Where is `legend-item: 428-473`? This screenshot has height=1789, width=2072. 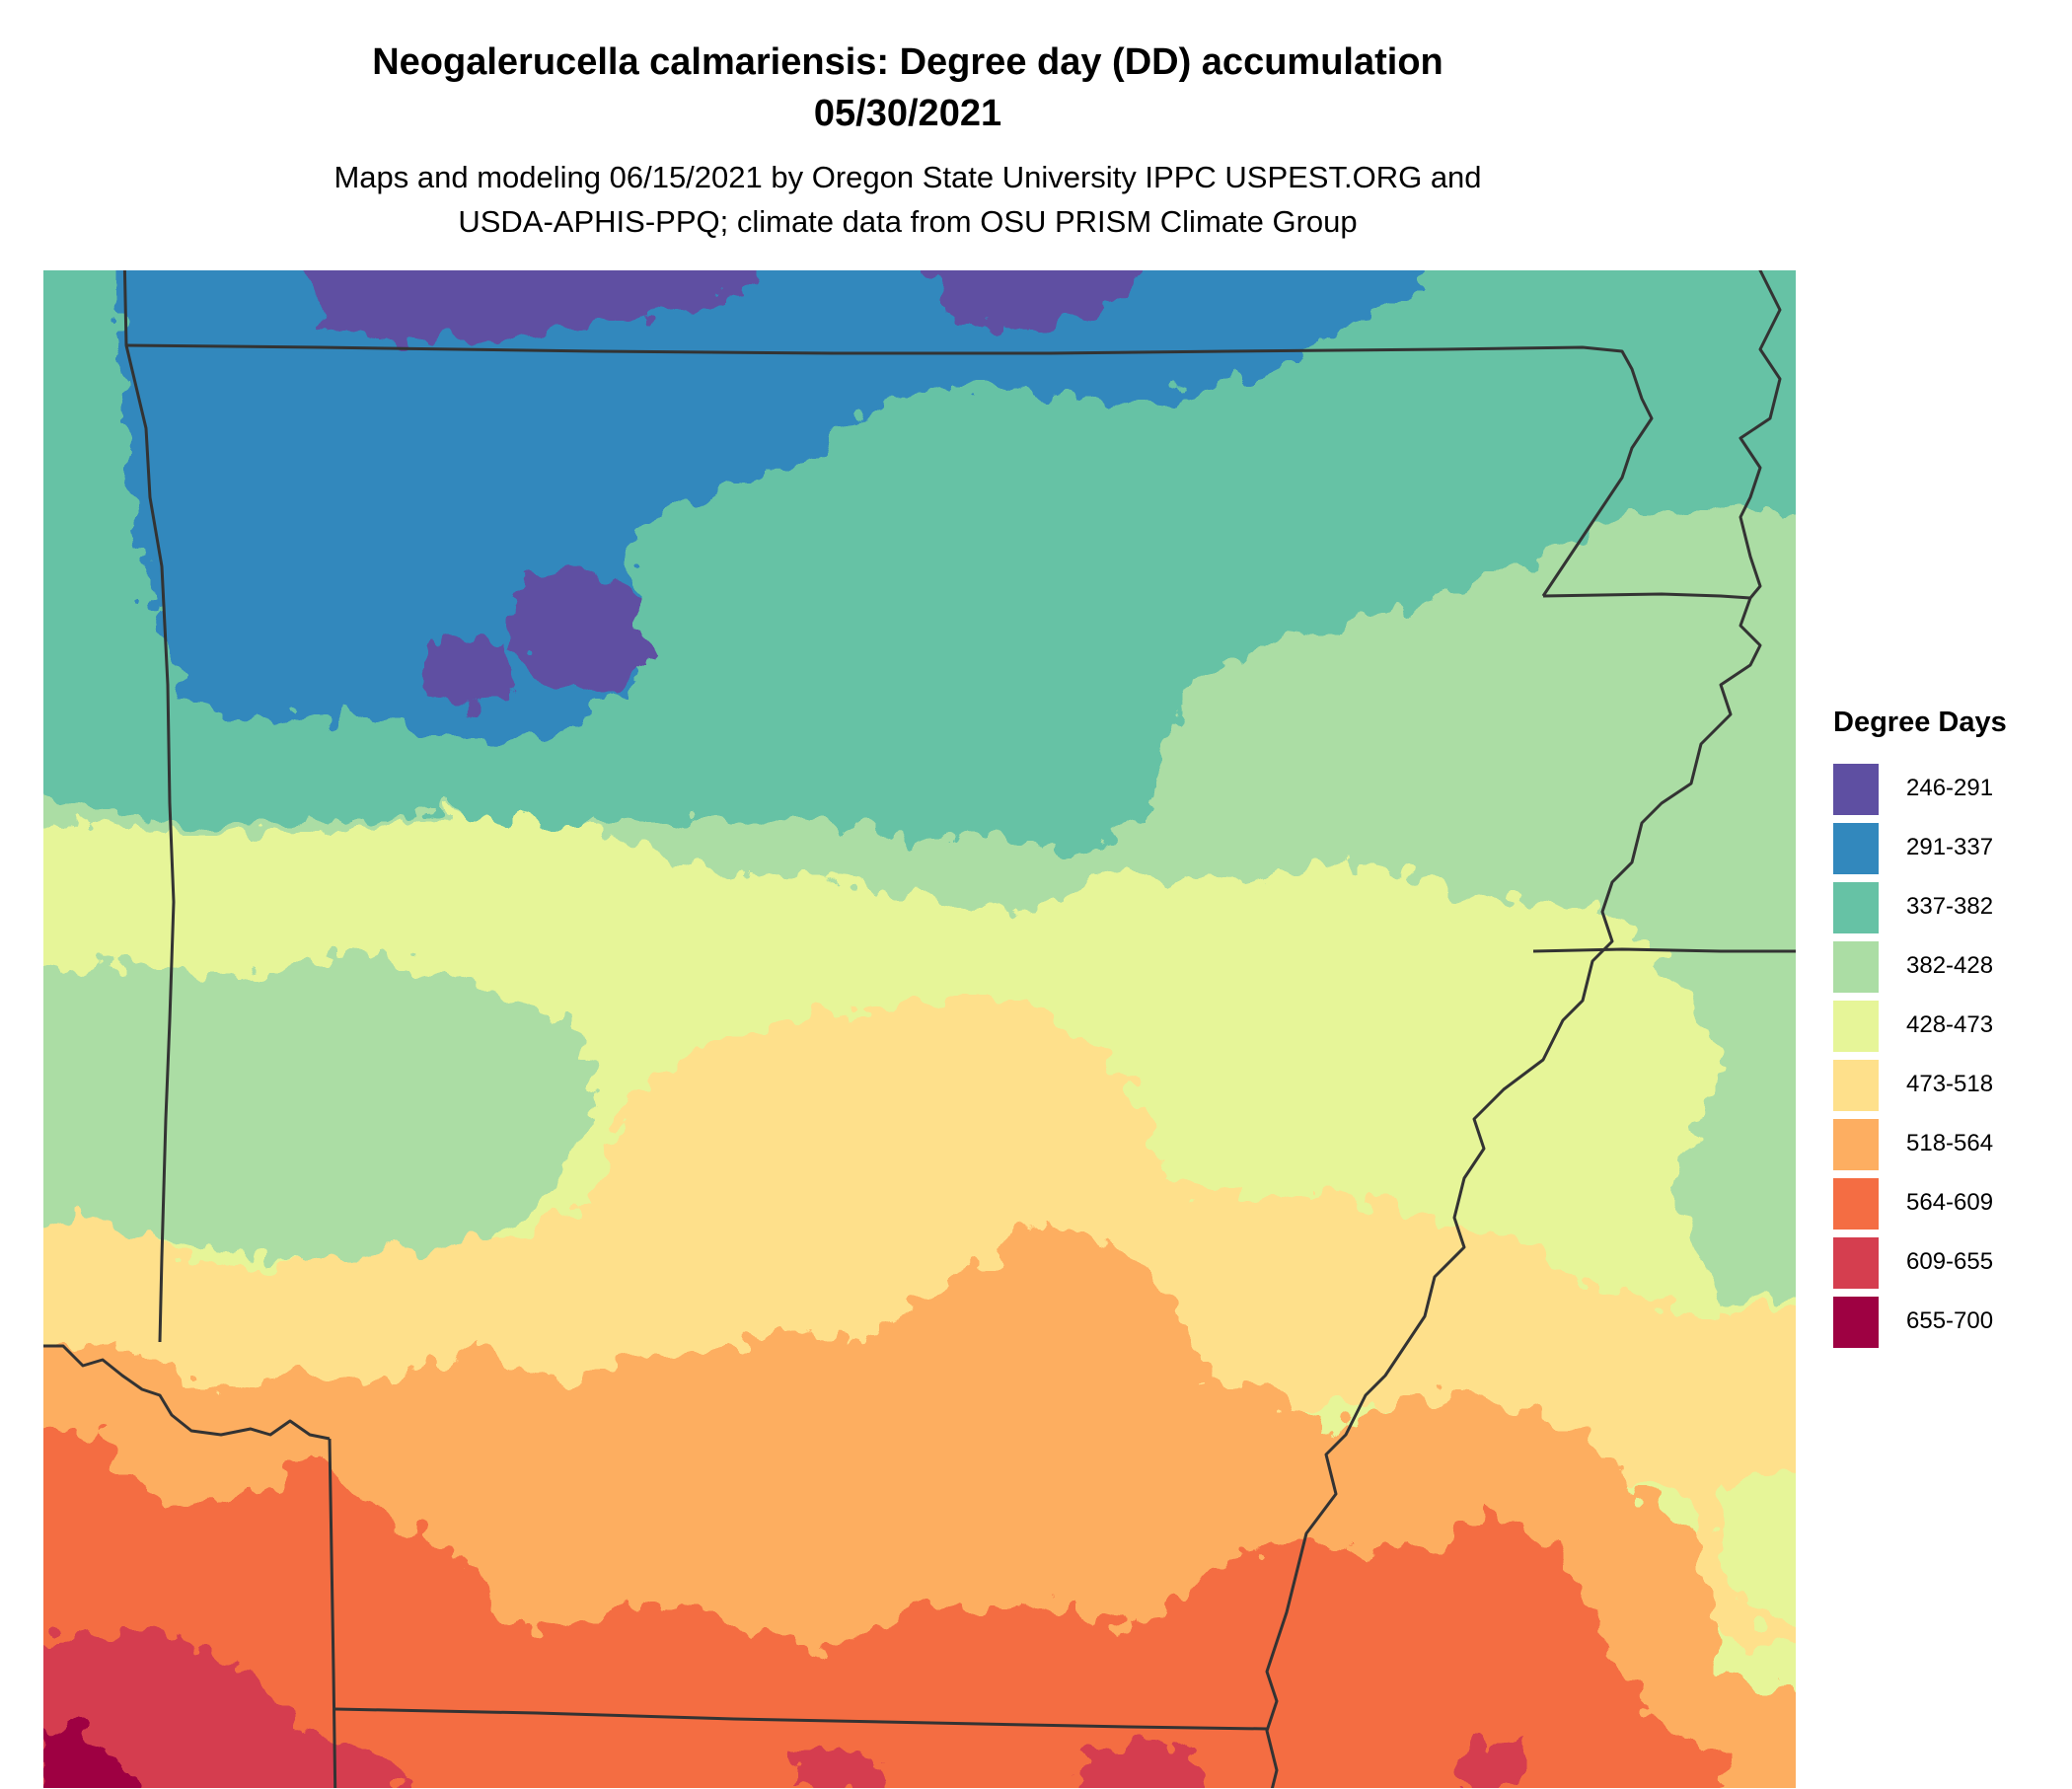 legend-item: 428-473 is located at coordinates (1952, 1026).